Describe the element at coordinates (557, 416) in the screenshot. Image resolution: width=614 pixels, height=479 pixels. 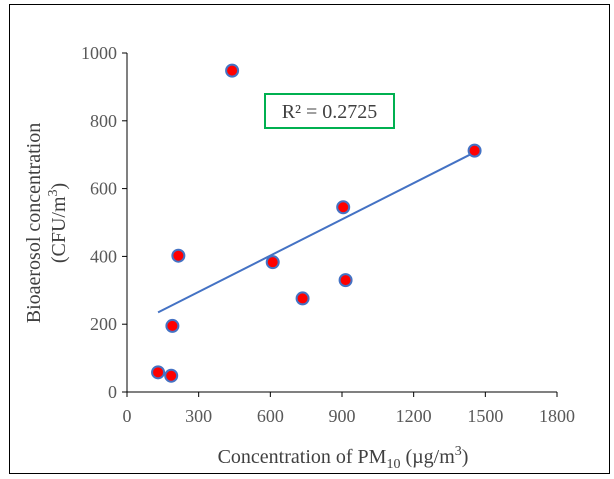
I see `x-tick-label-6: 1800` at that location.